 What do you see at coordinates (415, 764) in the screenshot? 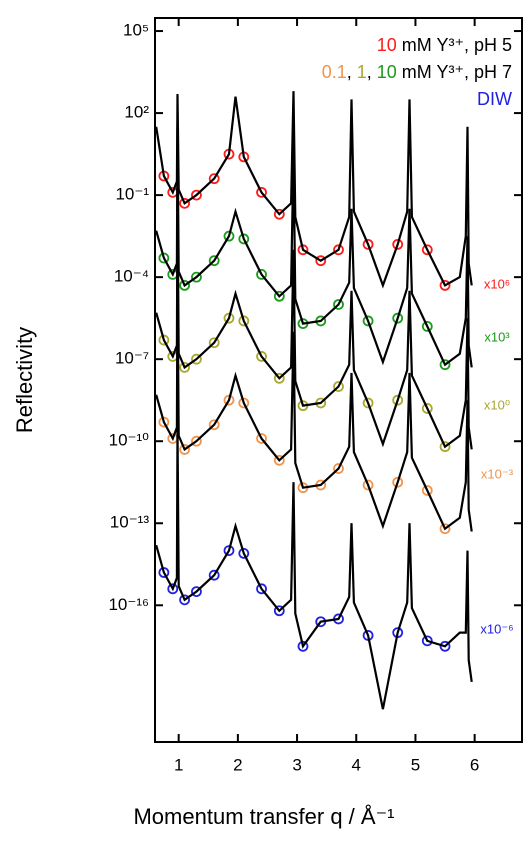
I see `x-tick-label: 5` at bounding box center [415, 764].